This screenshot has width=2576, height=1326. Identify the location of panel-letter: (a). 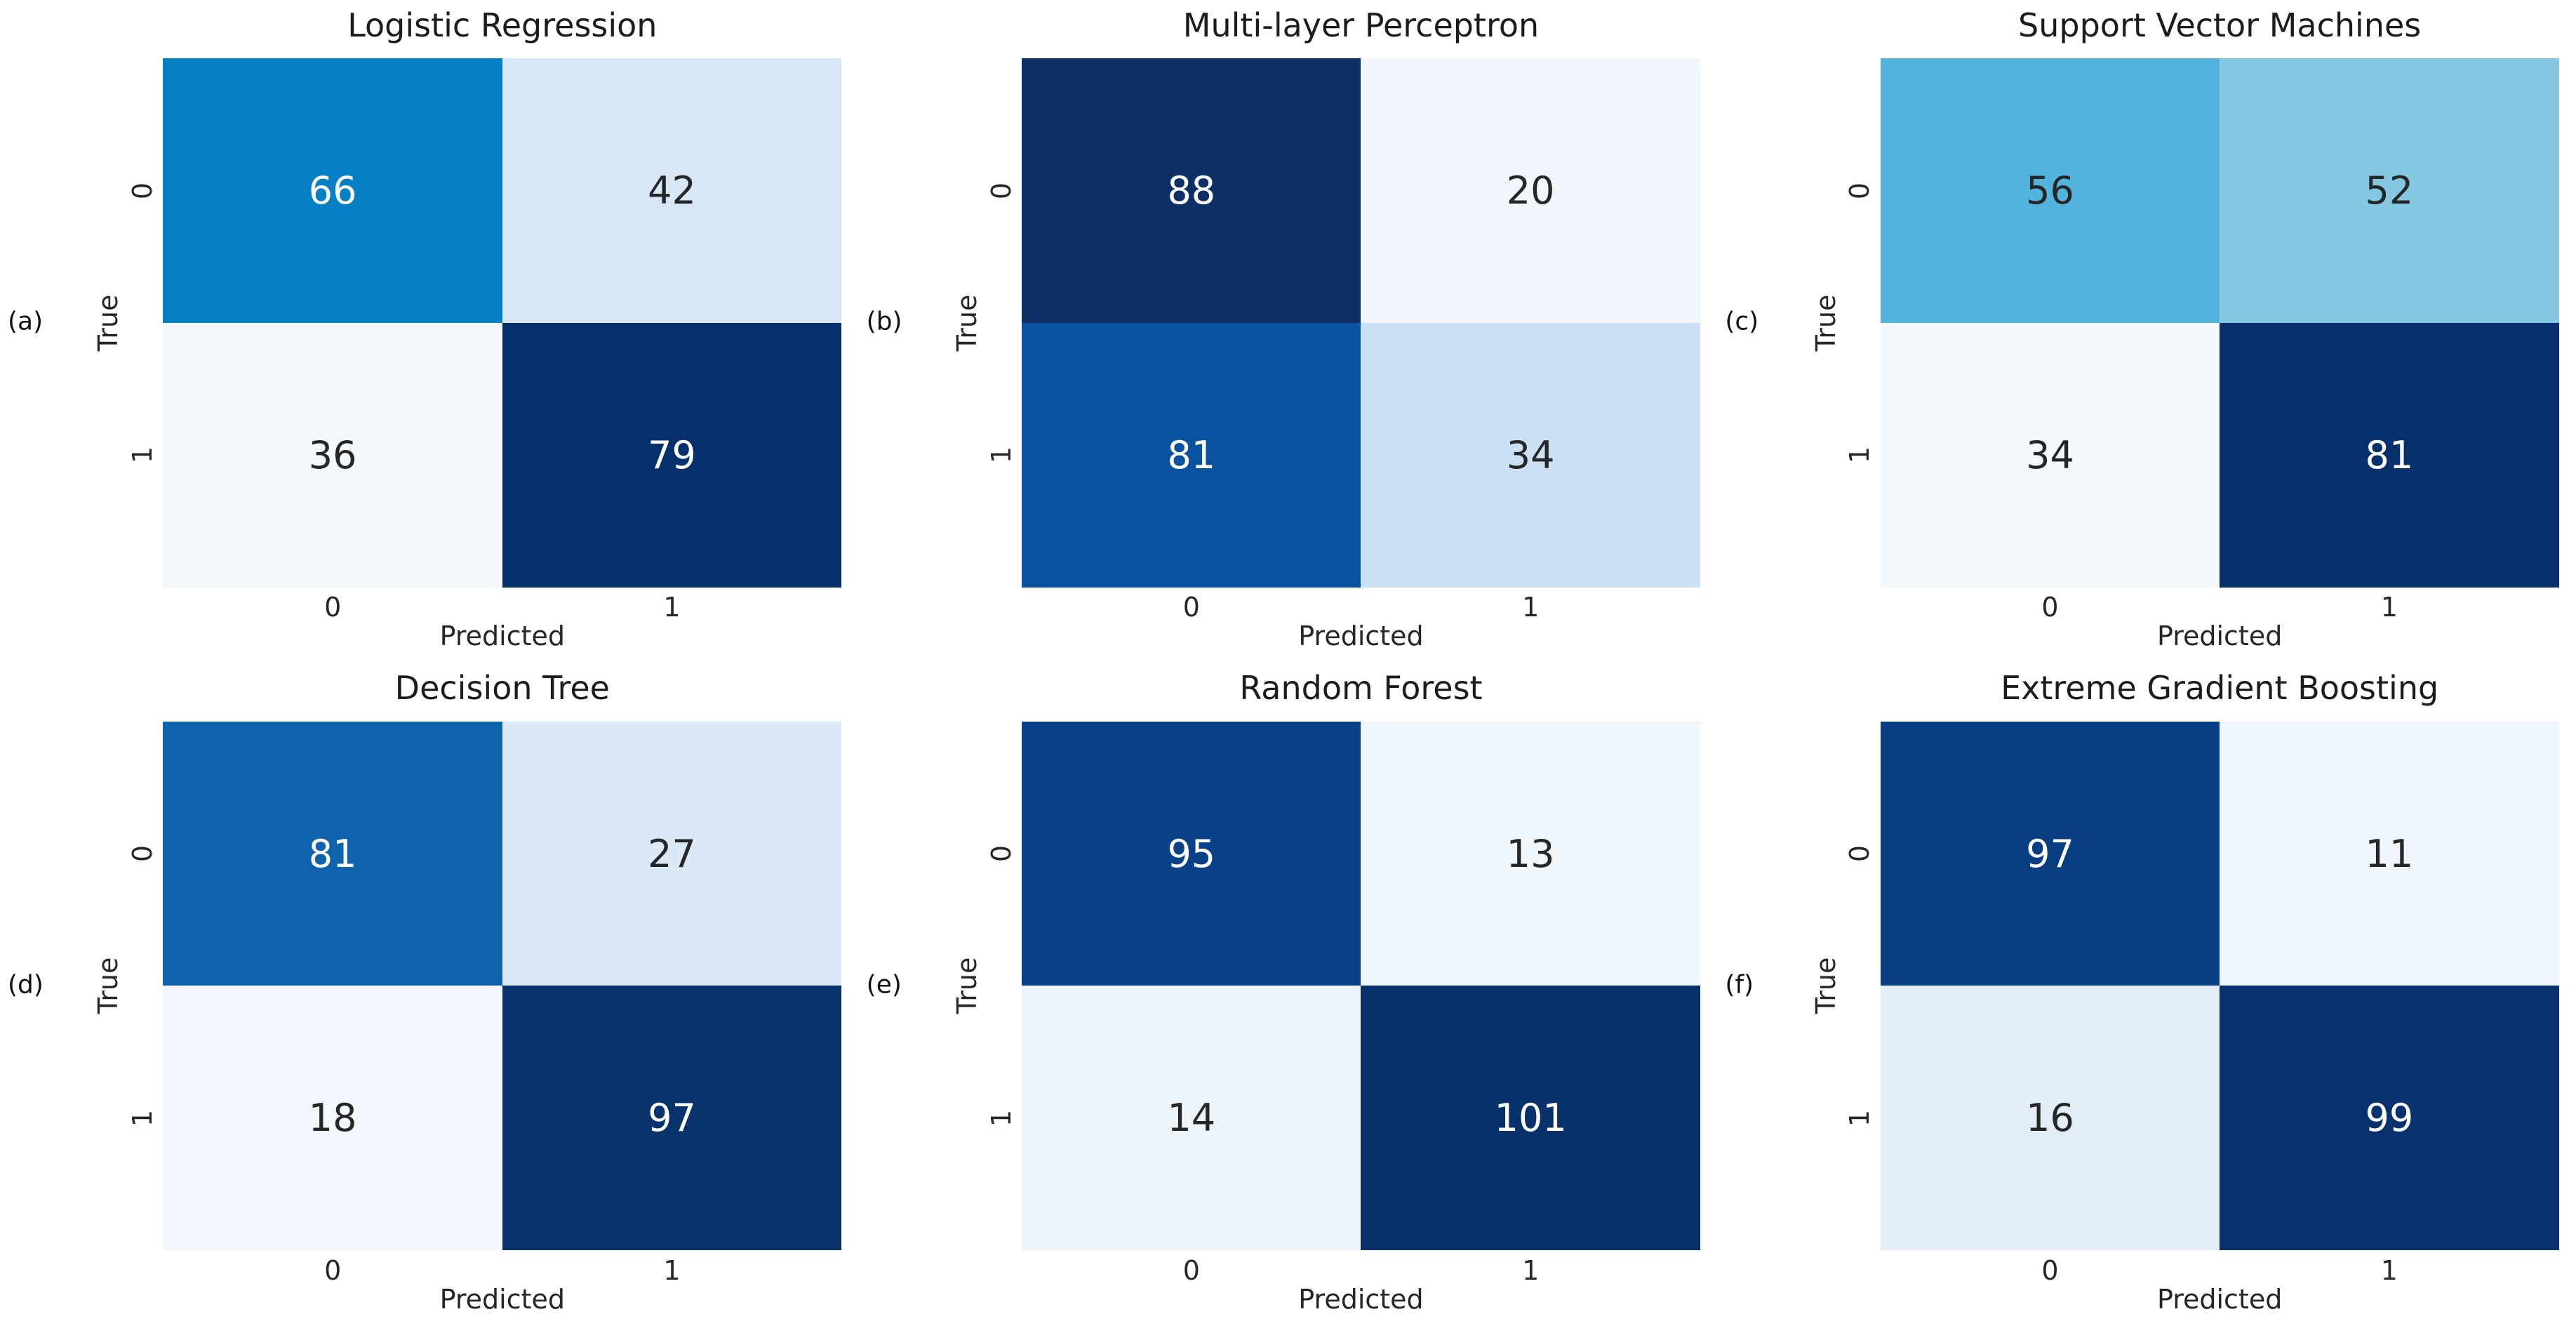
(26, 322).